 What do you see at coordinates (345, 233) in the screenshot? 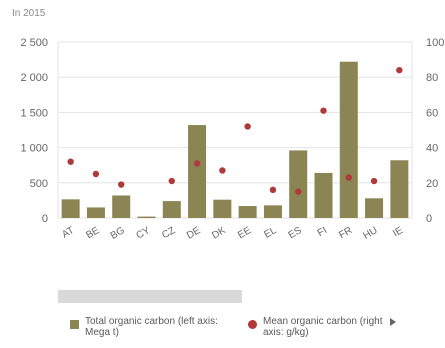
I see `x-tick-label: FR` at bounding box center [345, 233].